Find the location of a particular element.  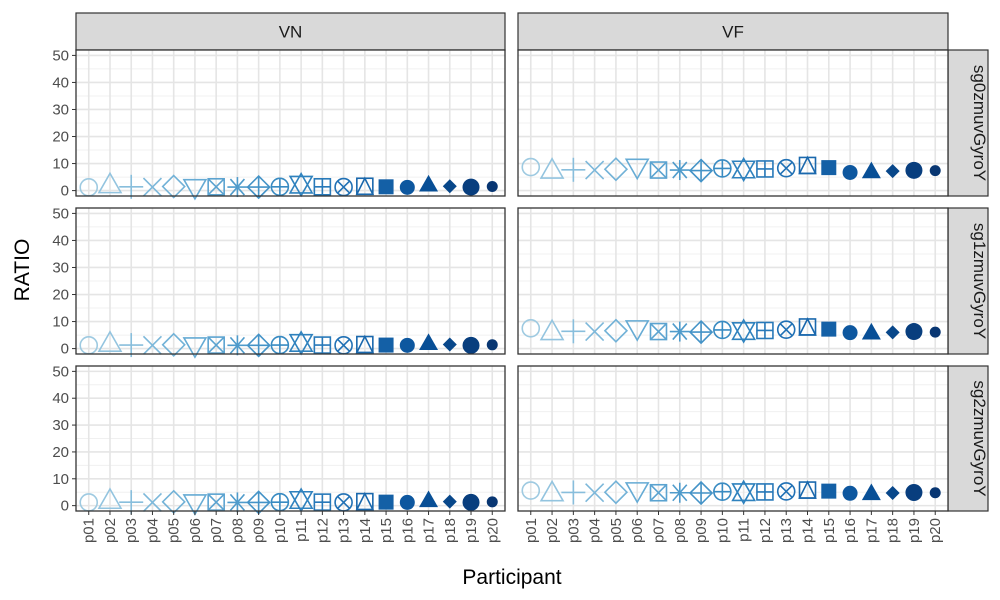

x-tick-label-p03: p03 is located at coordinates (131, 530).